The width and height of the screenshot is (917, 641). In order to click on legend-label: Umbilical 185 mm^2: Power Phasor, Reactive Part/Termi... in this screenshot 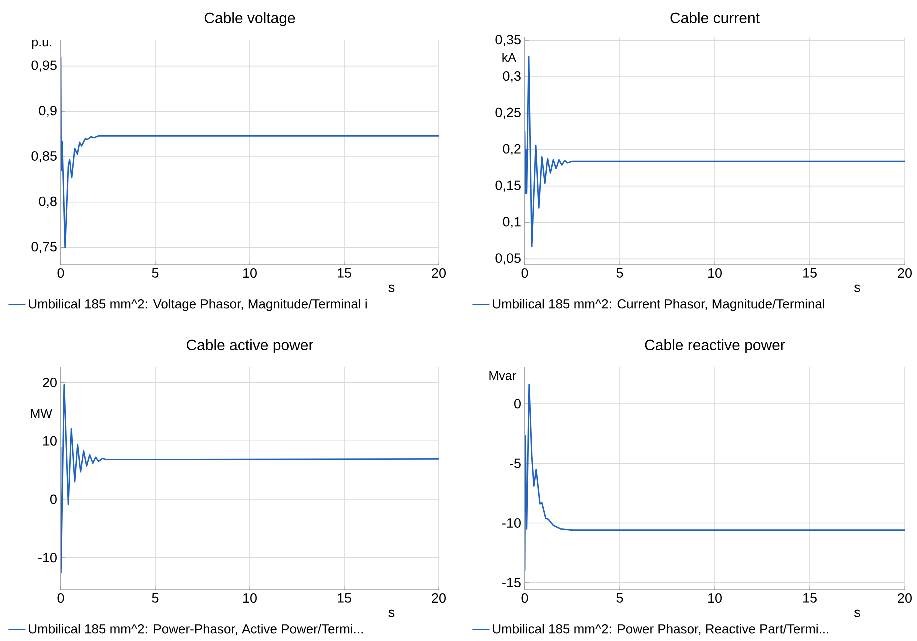, I will do `click(660, 630)`.